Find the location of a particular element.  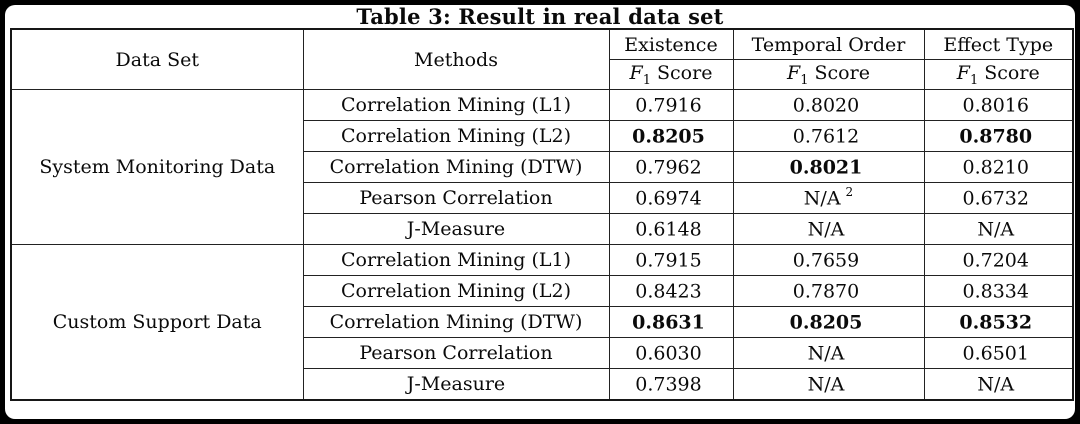

header-f1-existence: F1 Score is located at coordinates (671, 74).